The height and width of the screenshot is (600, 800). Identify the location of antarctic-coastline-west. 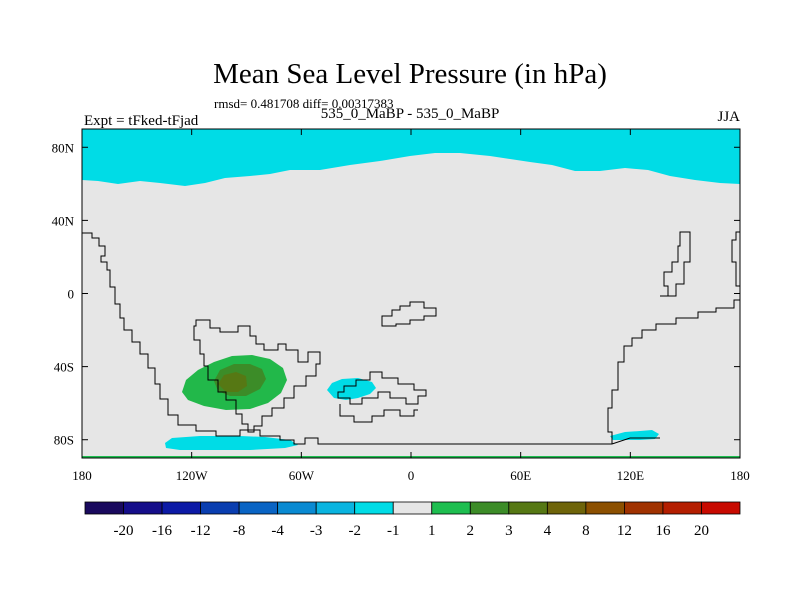
(378, 413).